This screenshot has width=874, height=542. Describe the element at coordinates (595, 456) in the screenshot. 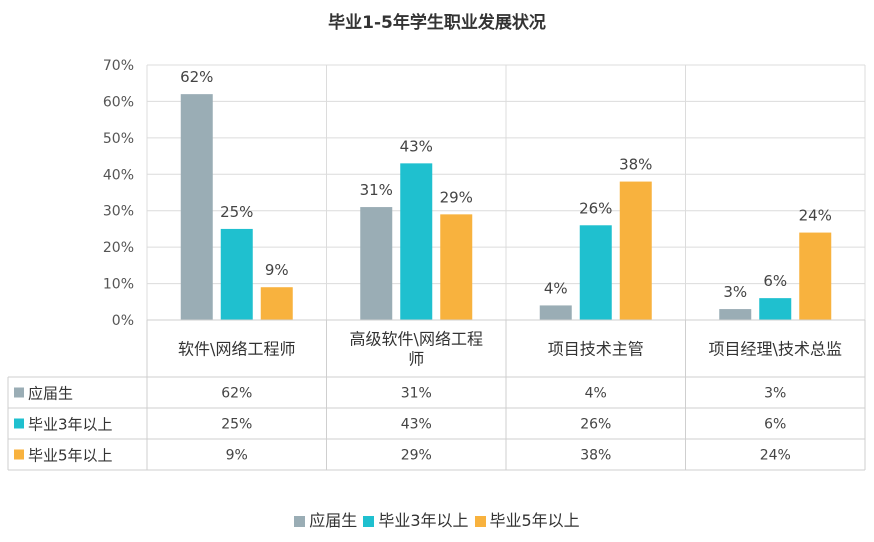

I see `table-cell: 38%` at that location.